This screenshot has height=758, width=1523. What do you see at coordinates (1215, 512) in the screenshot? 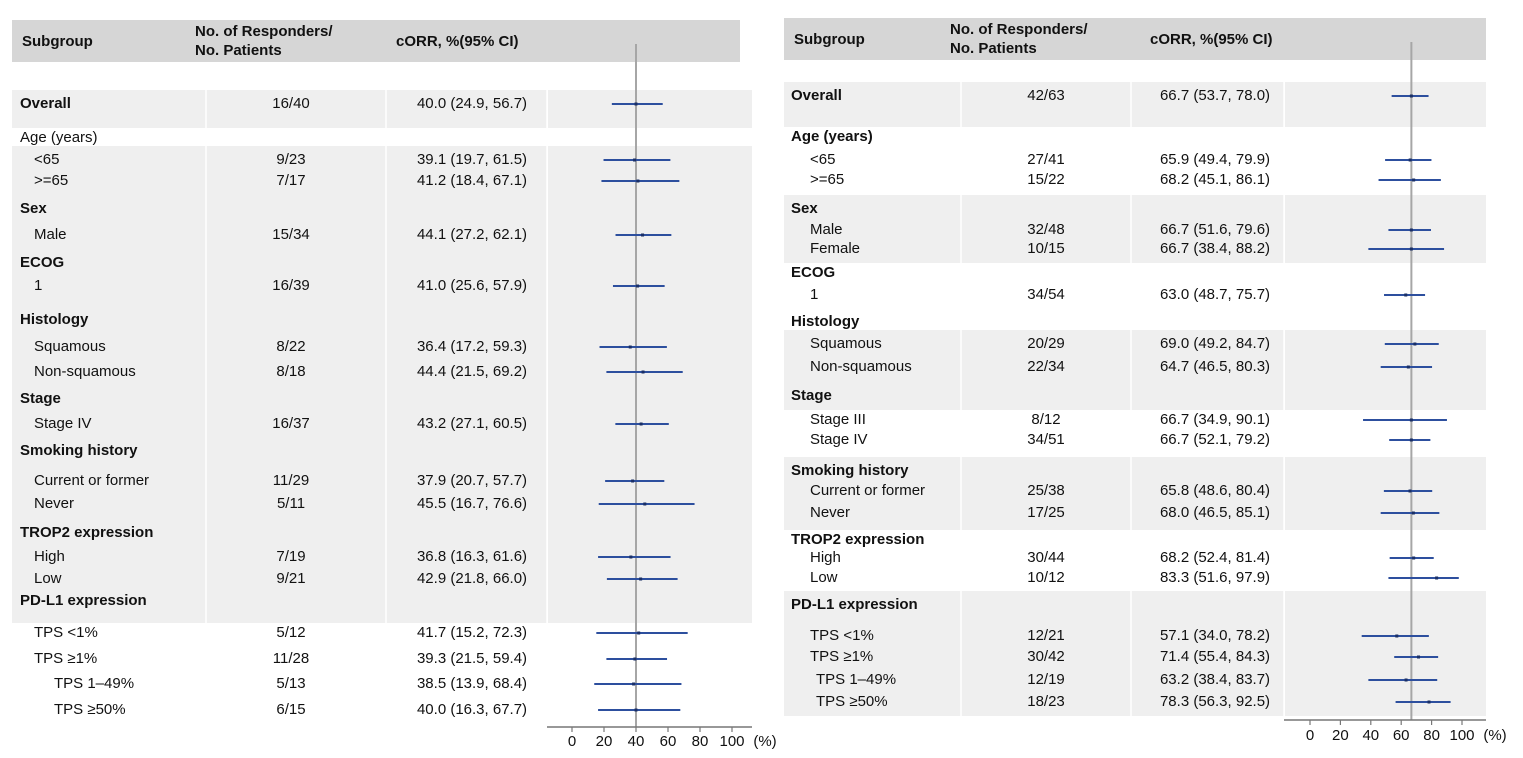
I see `estimate-ci-cell: 68.0 (46.5, 85.1)` at bounding box center [1215, 512].